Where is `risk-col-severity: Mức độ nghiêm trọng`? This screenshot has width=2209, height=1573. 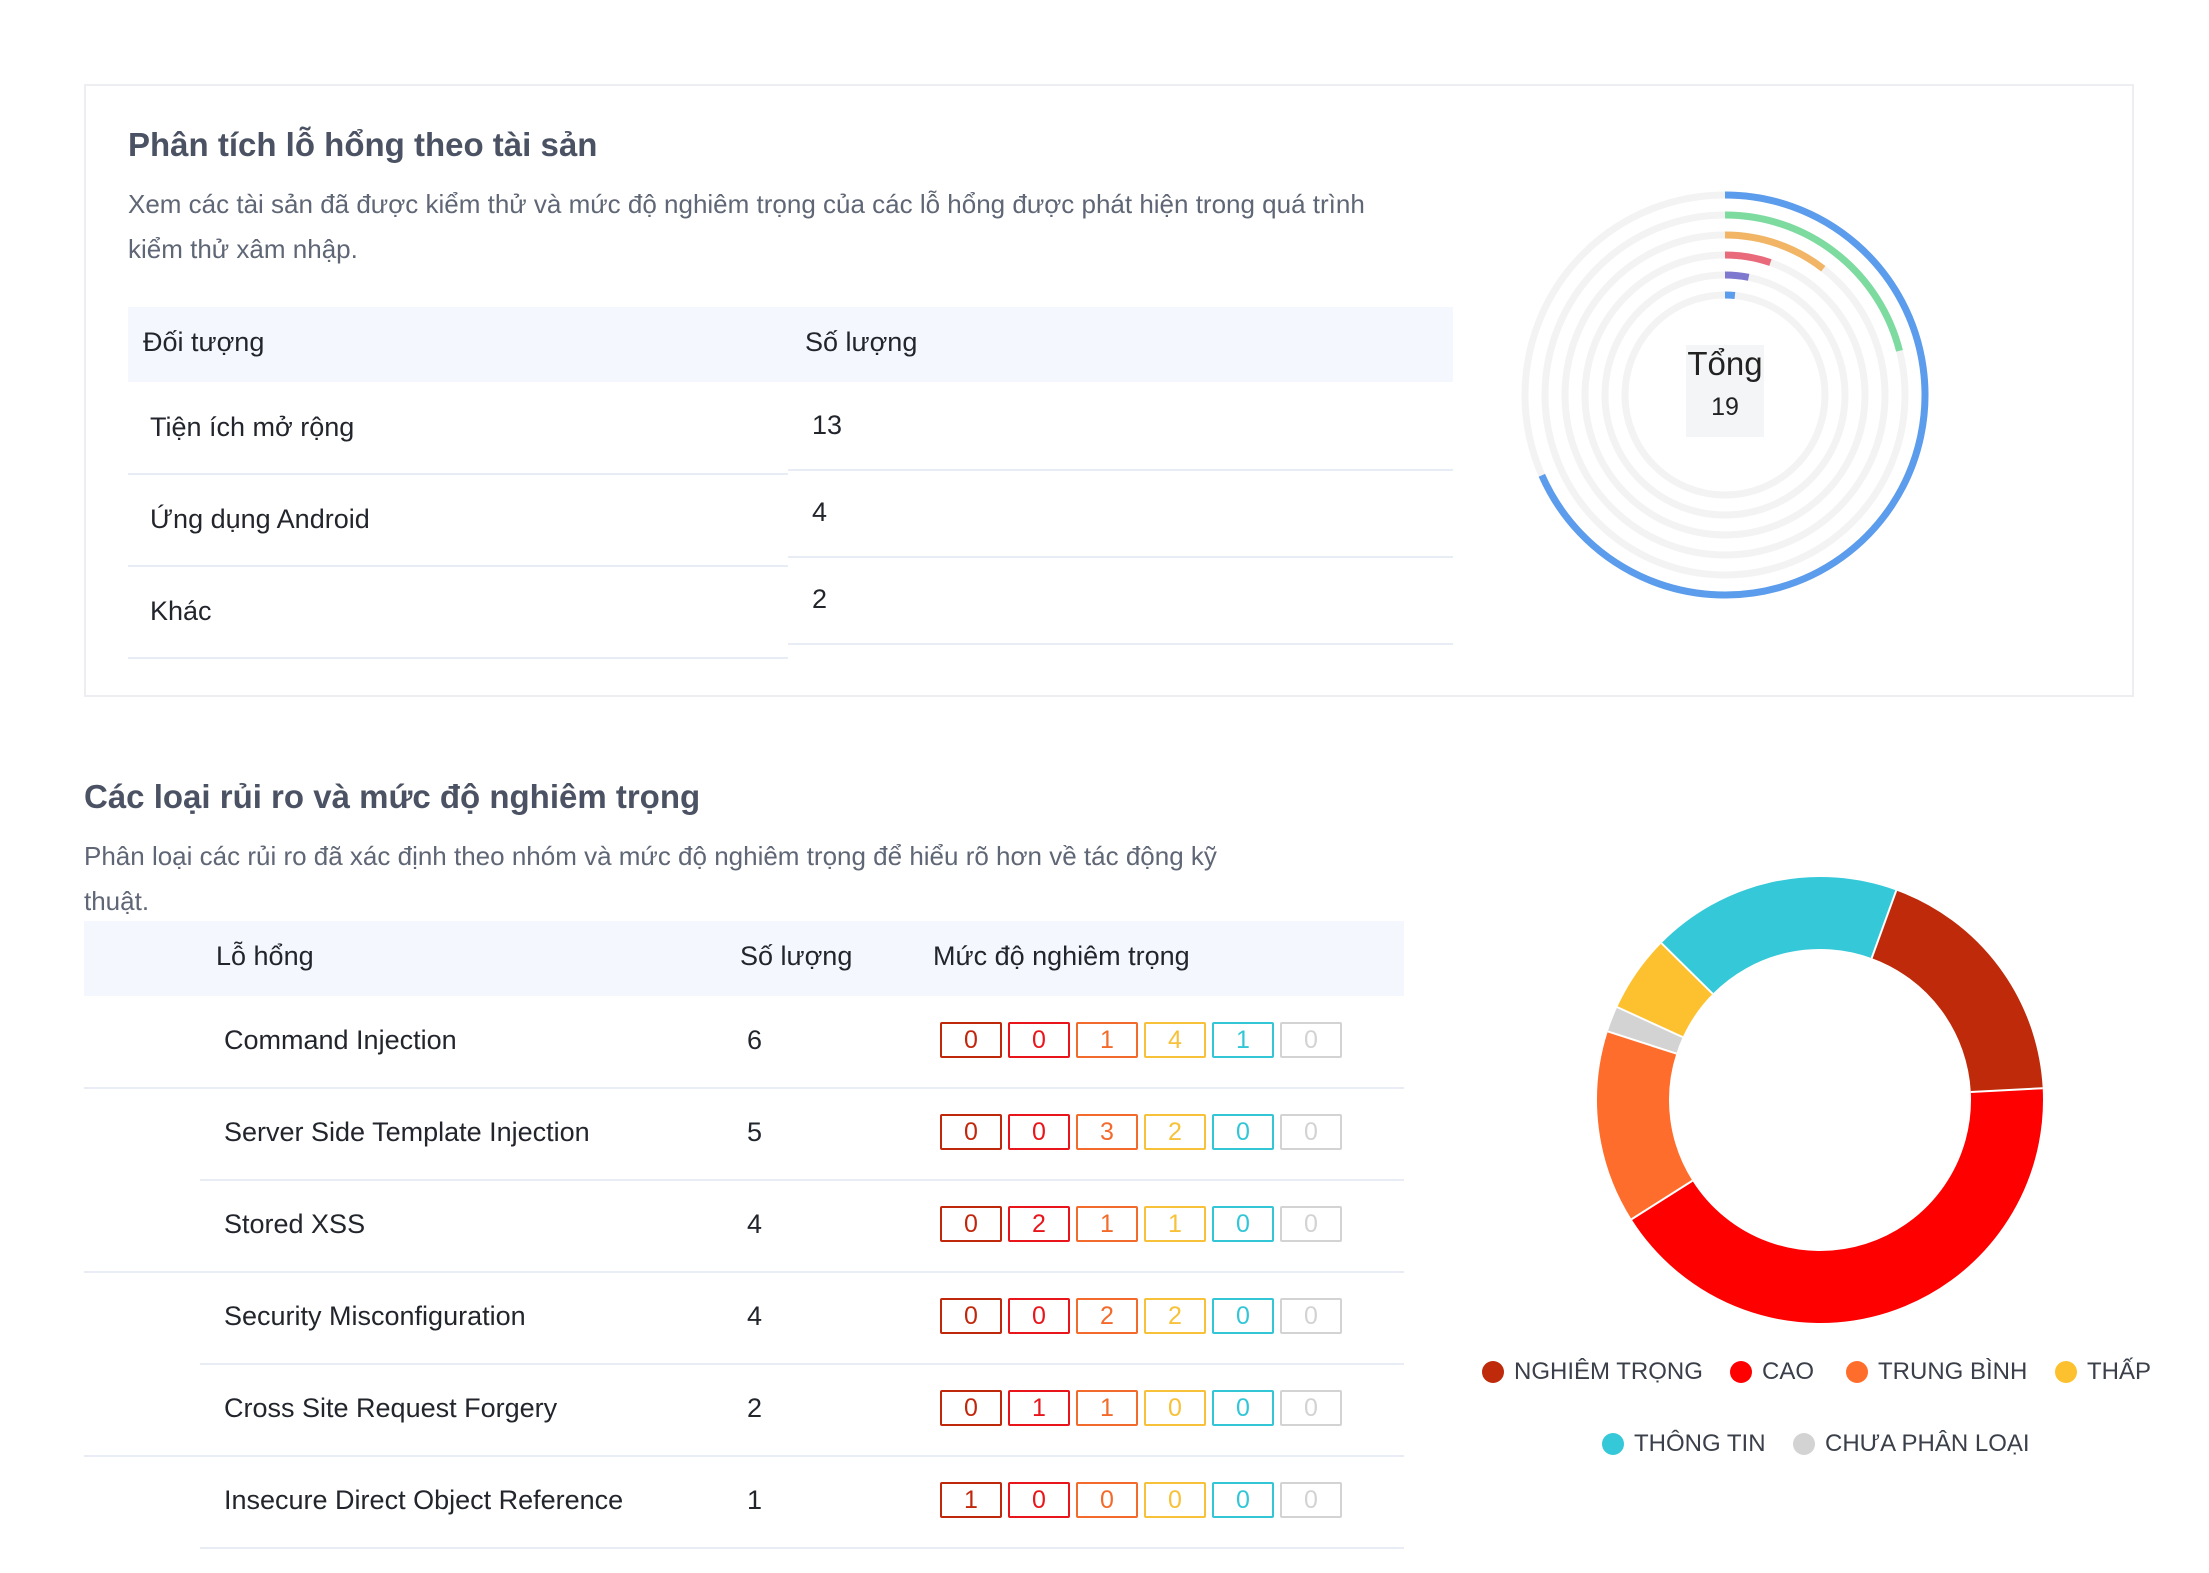
risk-col-severity: Mức độ nghiêm trọng is located at coordinates (1061, 956).